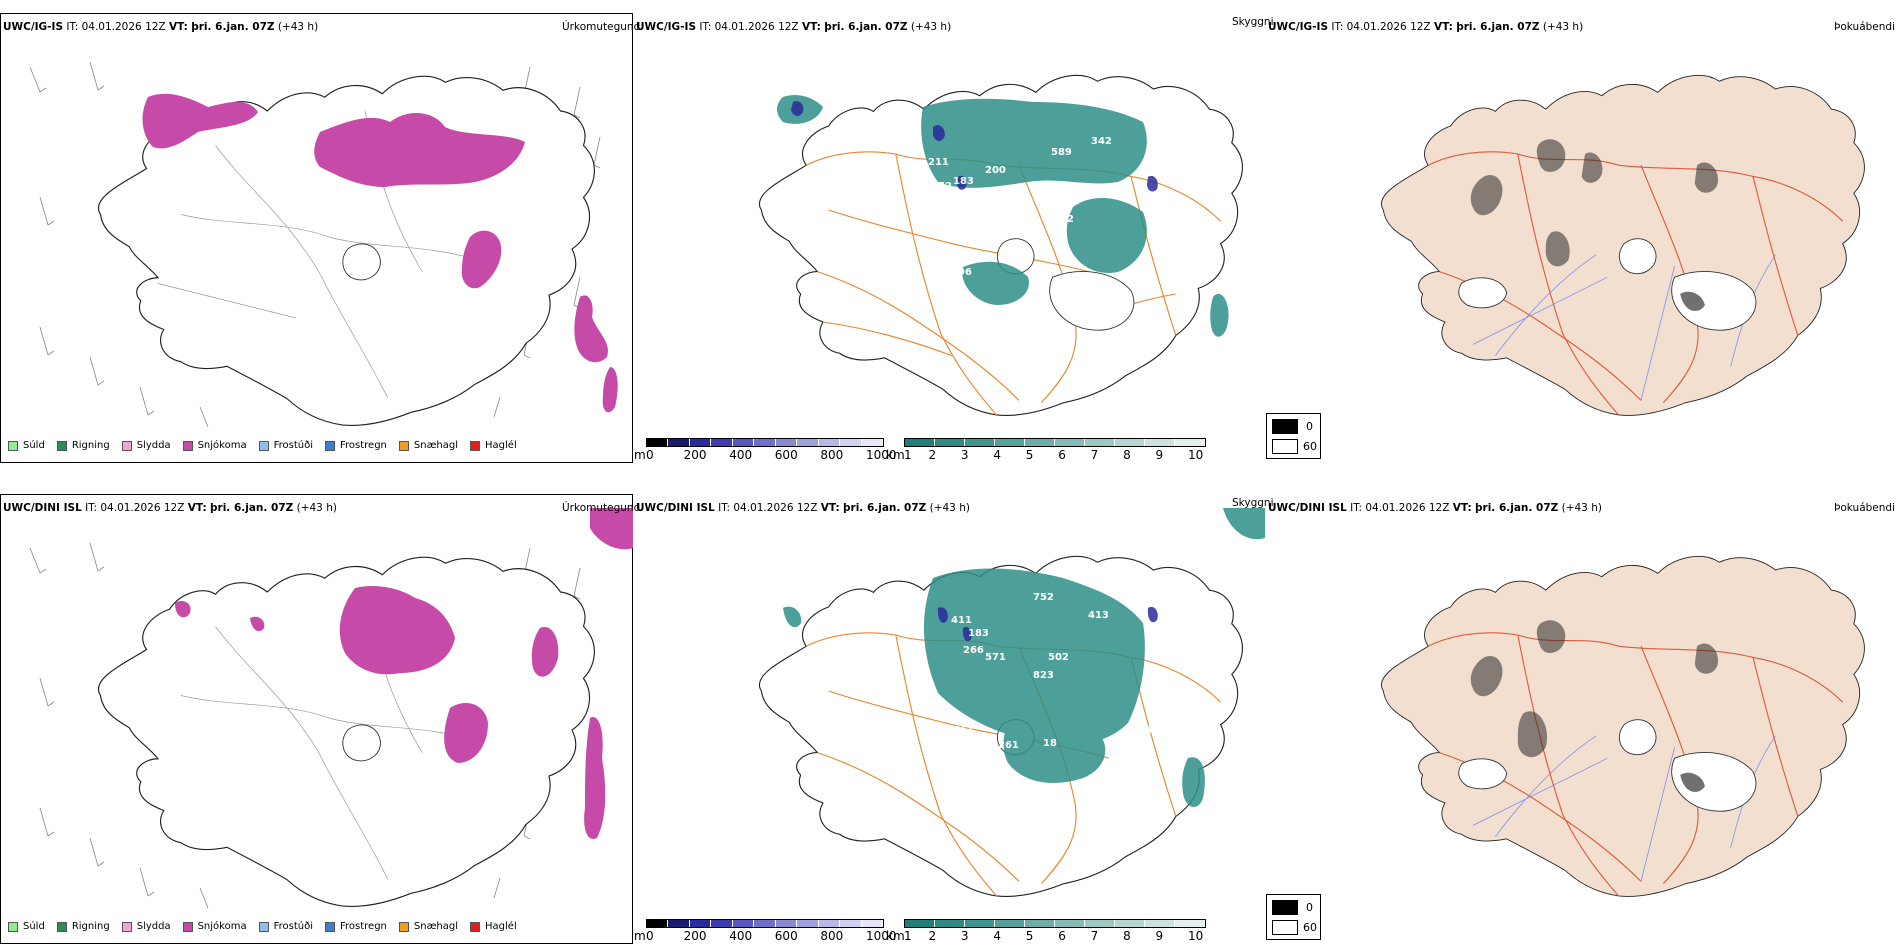  Describe the element at coordinates (222, 926) in the screenshot. I see `legend-label: Snjókoma` at that location.